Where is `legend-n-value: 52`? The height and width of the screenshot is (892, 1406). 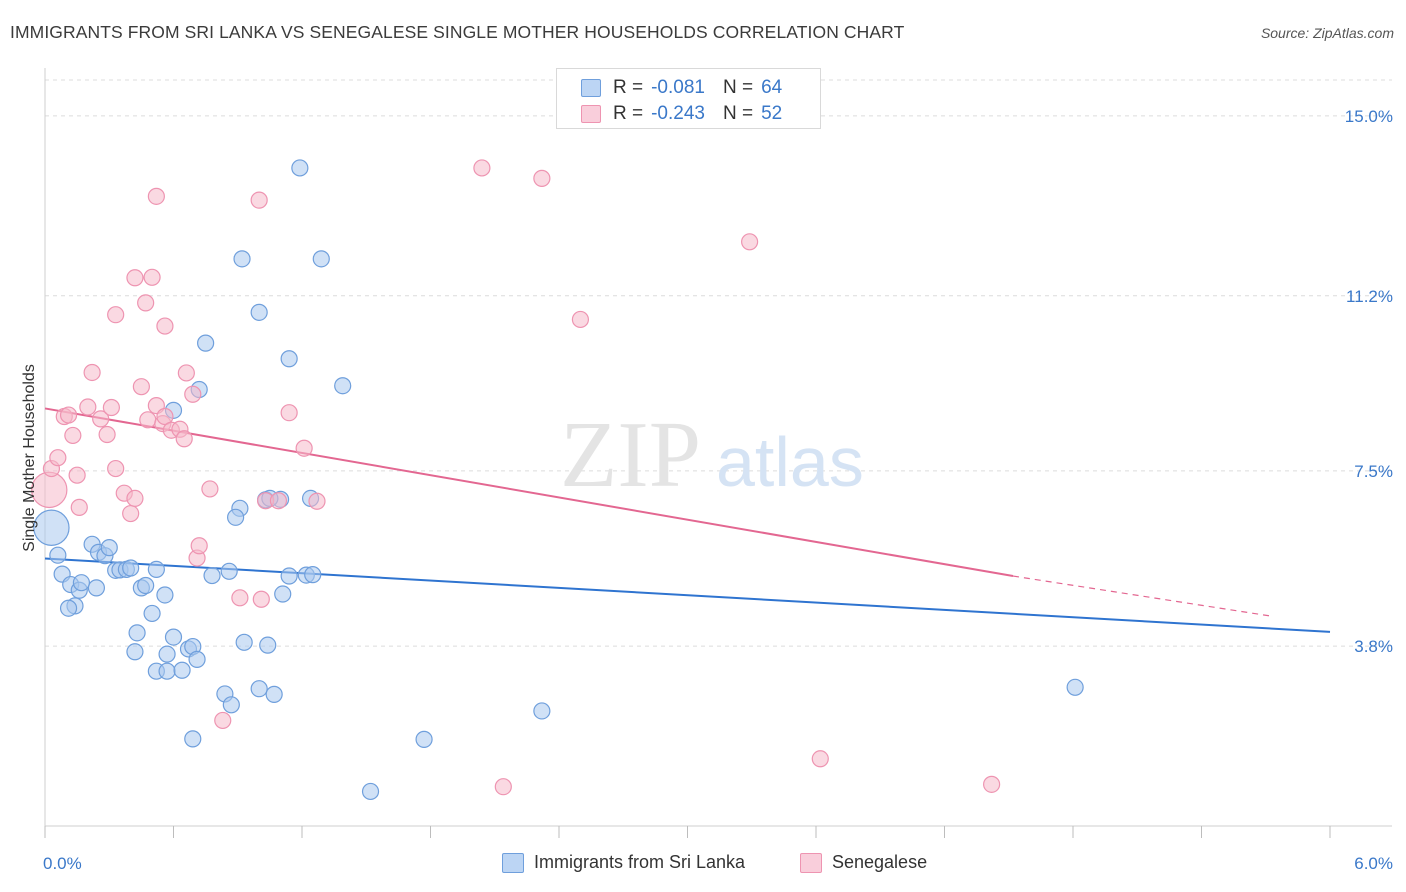
legend-n-value: 52 is located at coordinates (772, 113).